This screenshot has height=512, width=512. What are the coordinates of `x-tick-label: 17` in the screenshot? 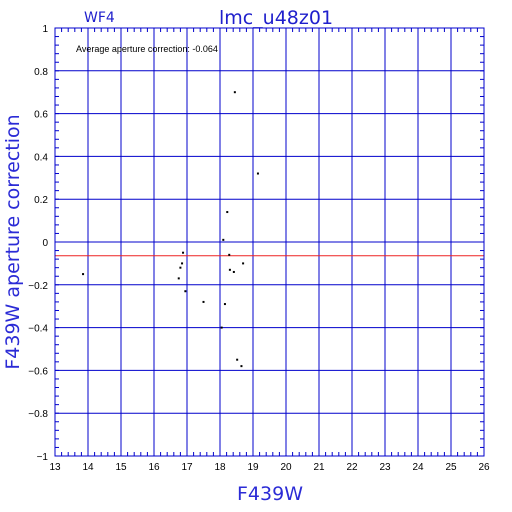 It's located at (187, 467).